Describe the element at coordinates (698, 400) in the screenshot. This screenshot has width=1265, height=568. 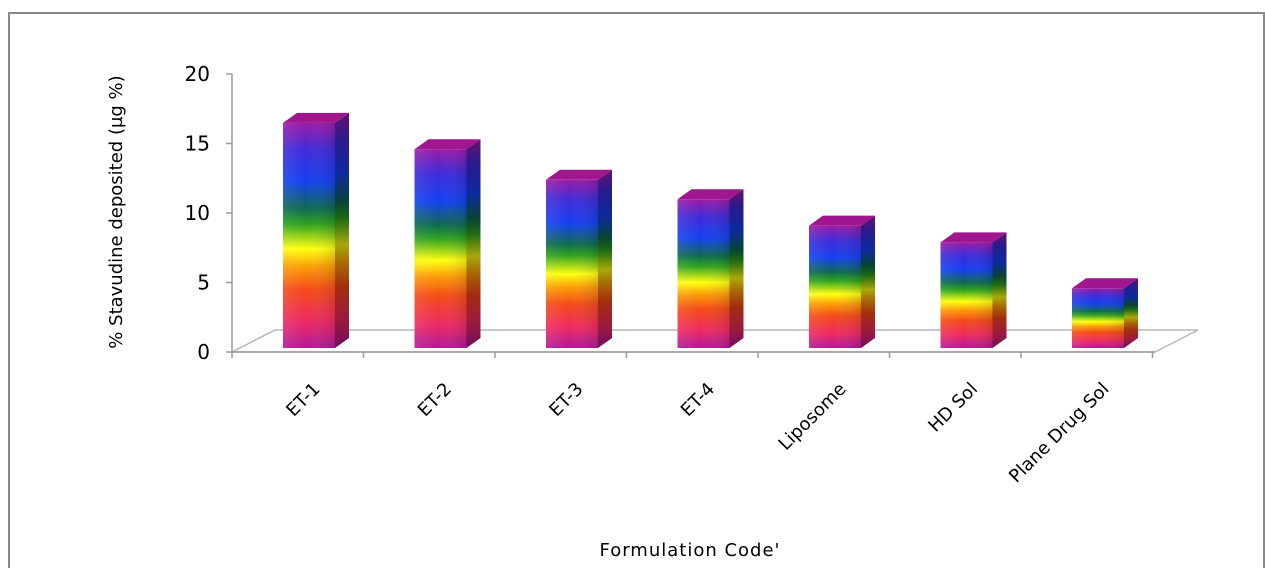
I see `x-category-label: ET-4` at that location.